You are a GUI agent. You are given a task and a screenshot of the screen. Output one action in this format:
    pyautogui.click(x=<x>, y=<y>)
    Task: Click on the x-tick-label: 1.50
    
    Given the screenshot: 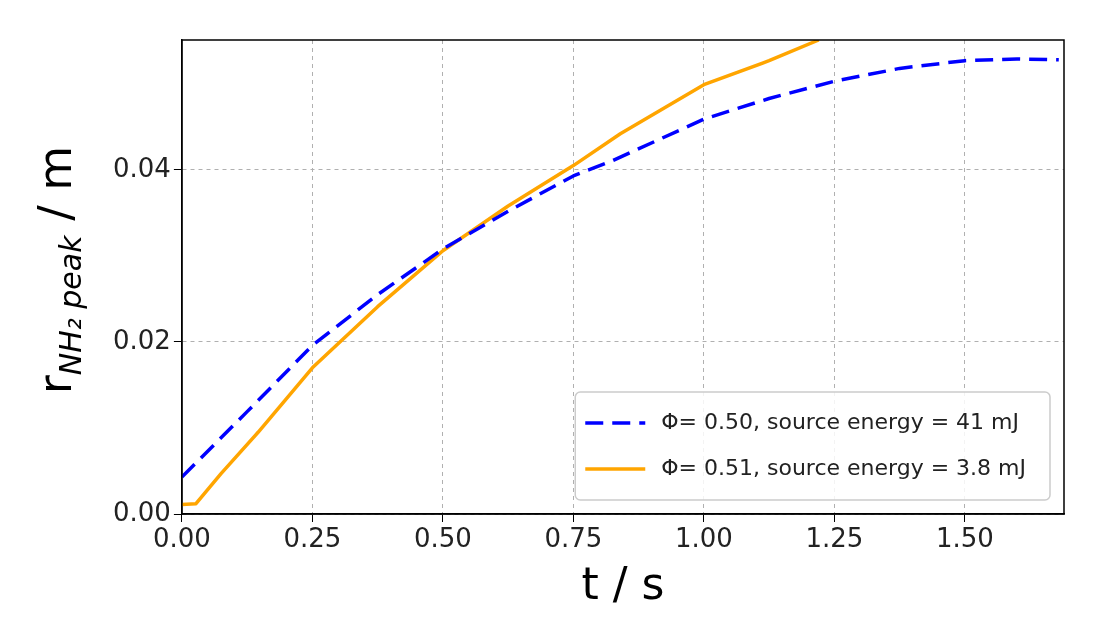 What is the action you would take?
    pyautogui.click(x=964, y=538)
    